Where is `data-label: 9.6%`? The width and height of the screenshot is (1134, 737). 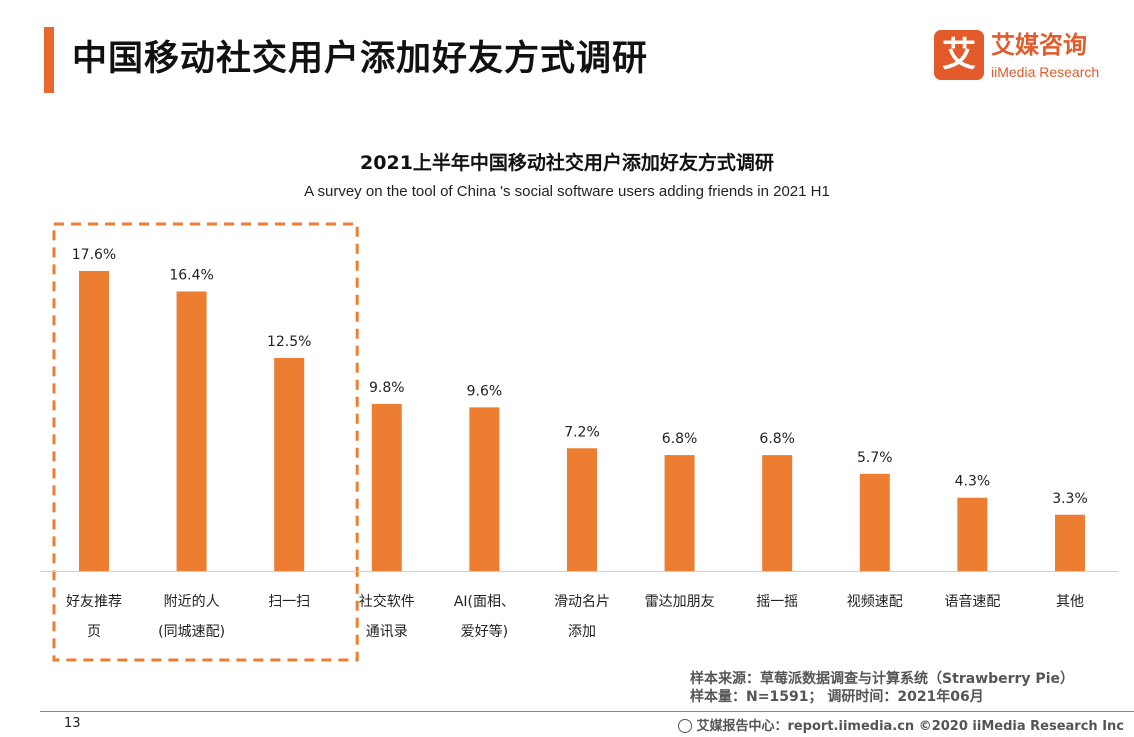
data-label: 9.6% is located at coordinates (485, 391).